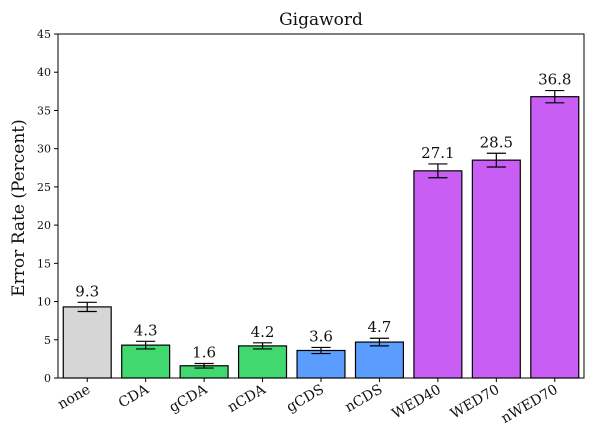  What do you see at coordinates (262, 362) in the screenshot?
I see `bar-nCDA` at bounding box center [262, 362].